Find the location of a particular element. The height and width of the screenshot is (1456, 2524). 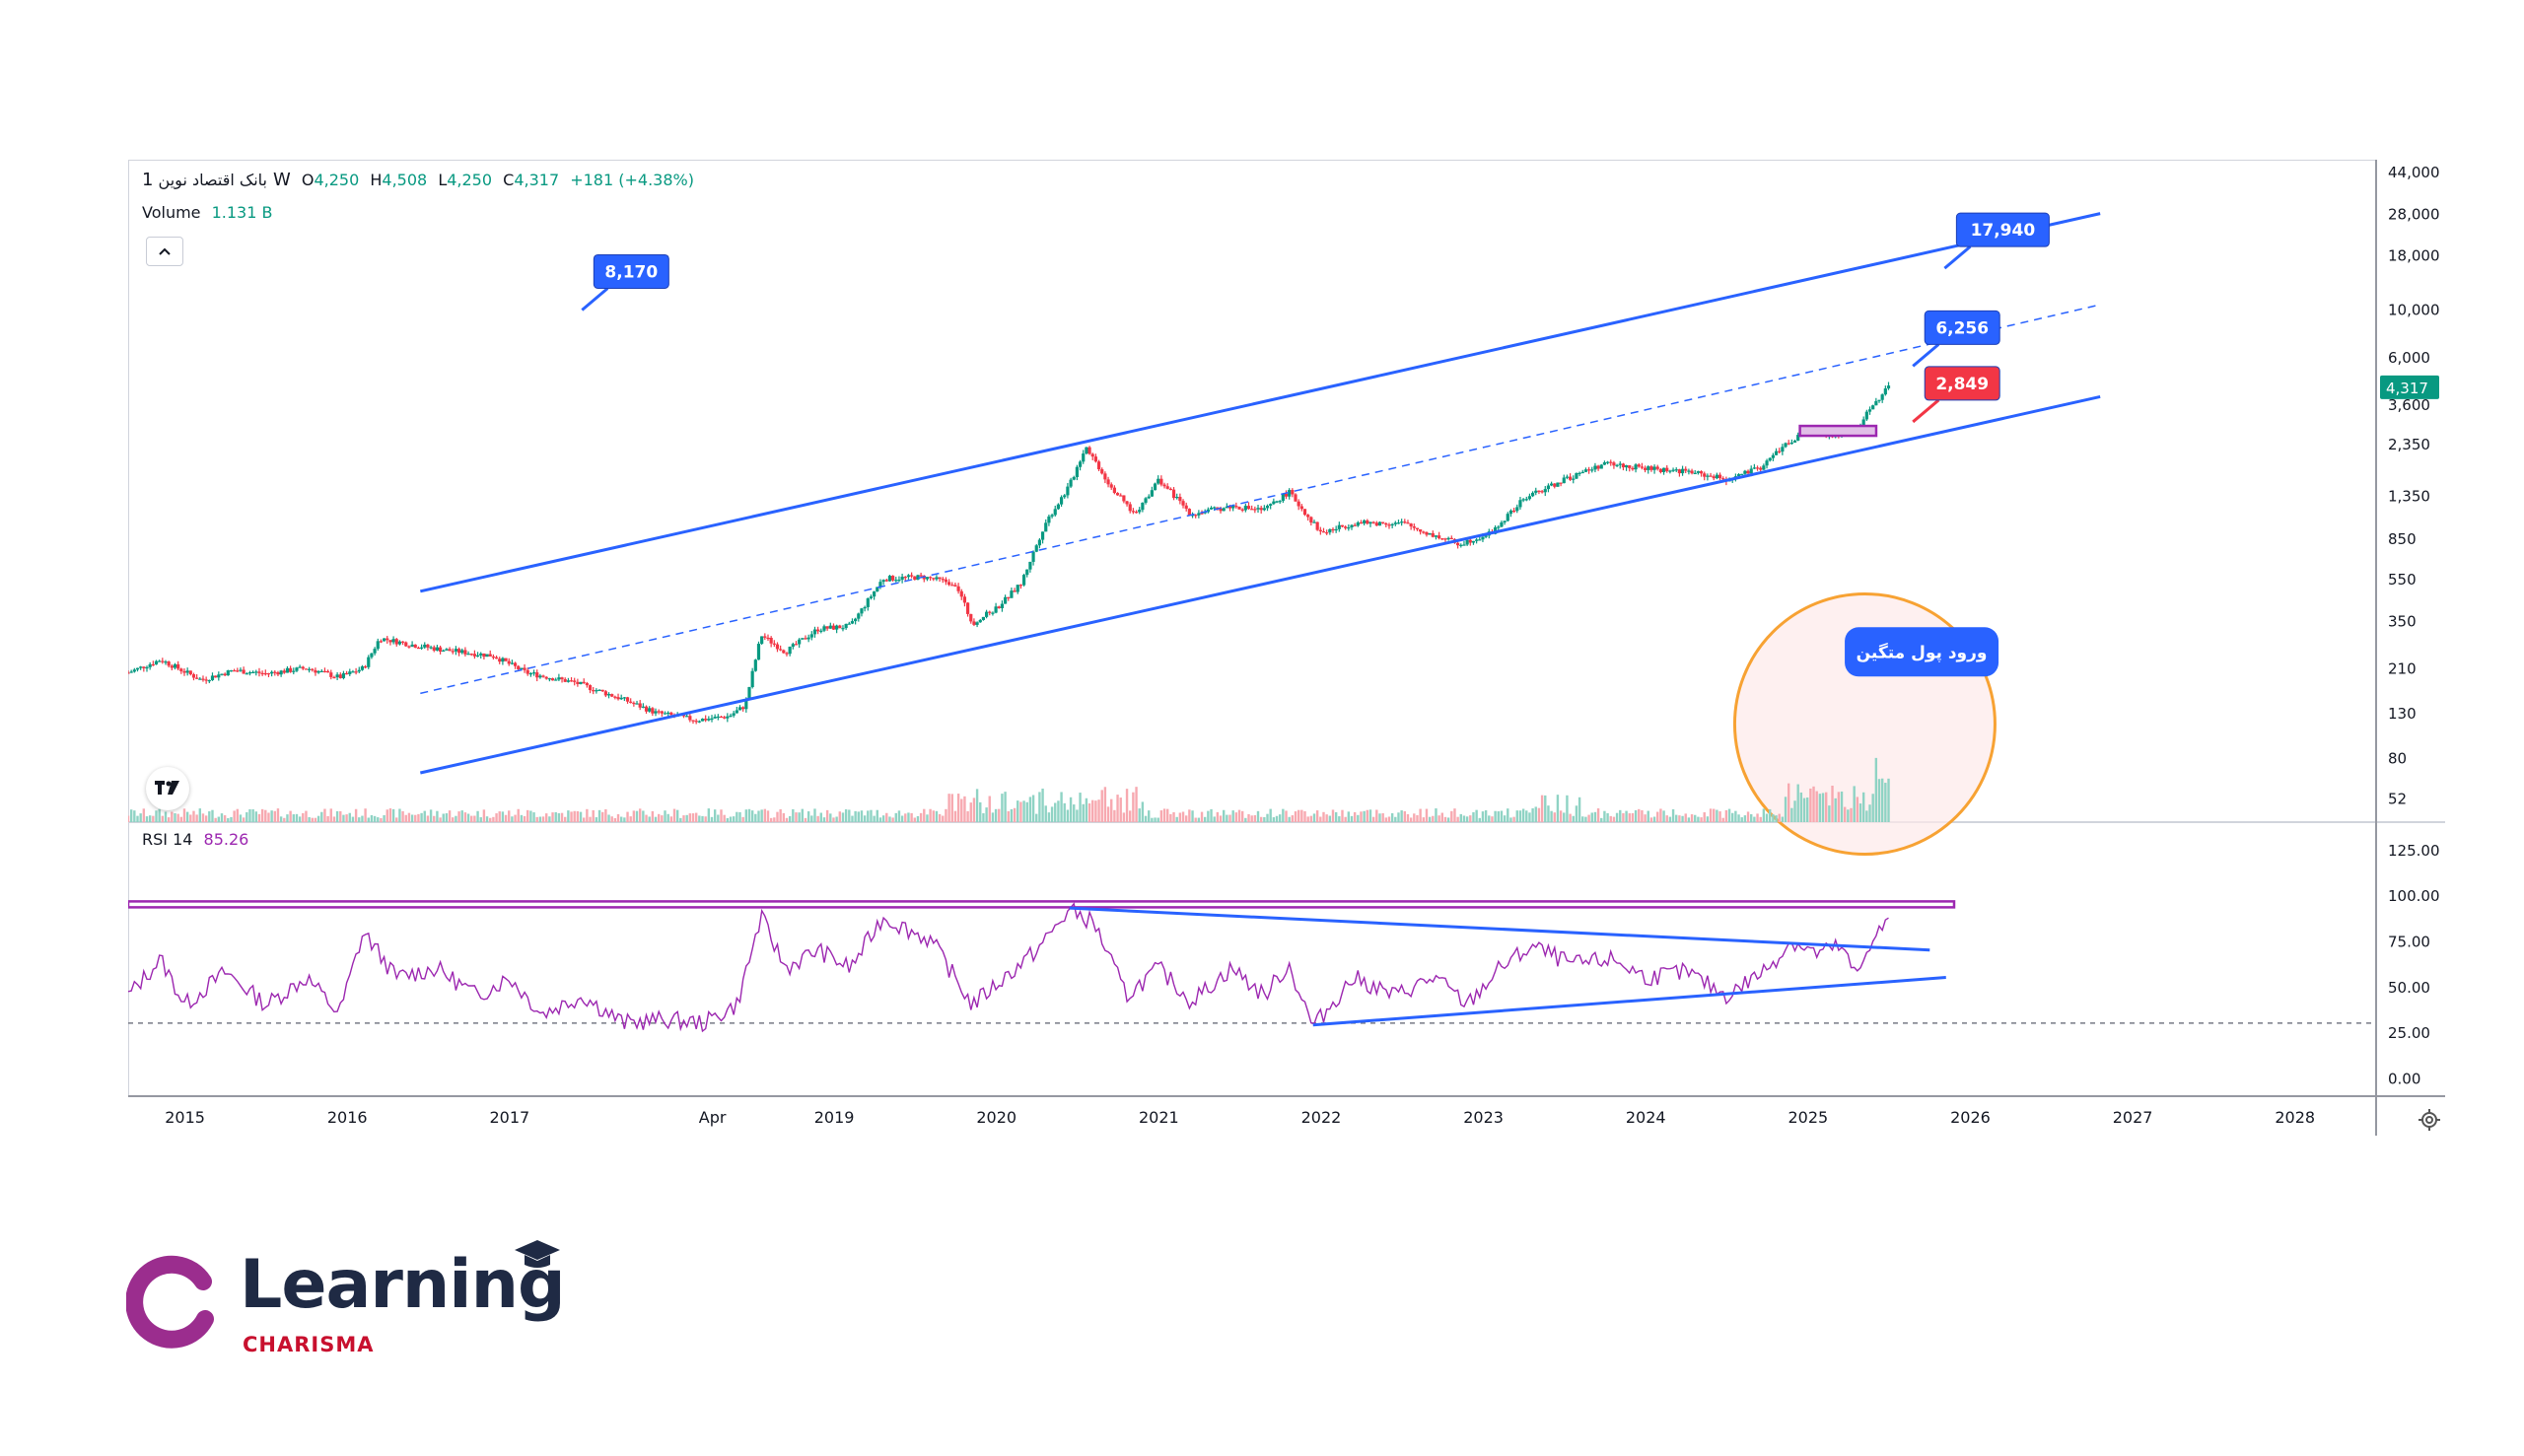

tradingview-logo-icon is located at coordinates (167, 788).